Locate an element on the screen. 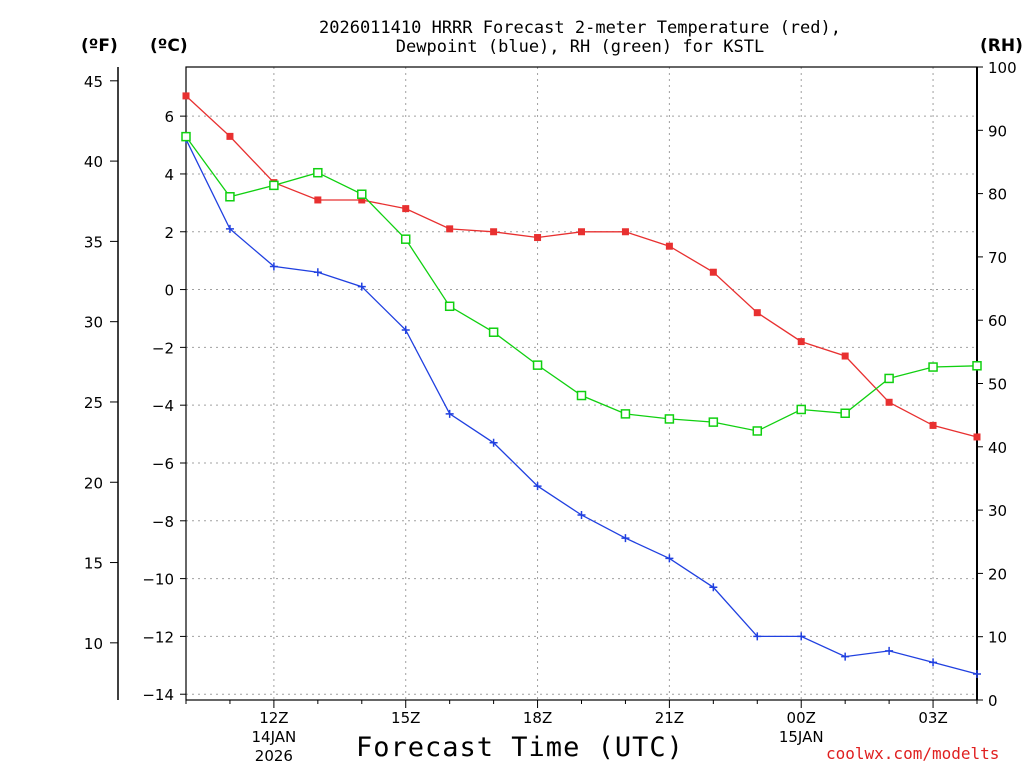  site-credit: coolwx.com/modelts is located at coordinates (913, 753).